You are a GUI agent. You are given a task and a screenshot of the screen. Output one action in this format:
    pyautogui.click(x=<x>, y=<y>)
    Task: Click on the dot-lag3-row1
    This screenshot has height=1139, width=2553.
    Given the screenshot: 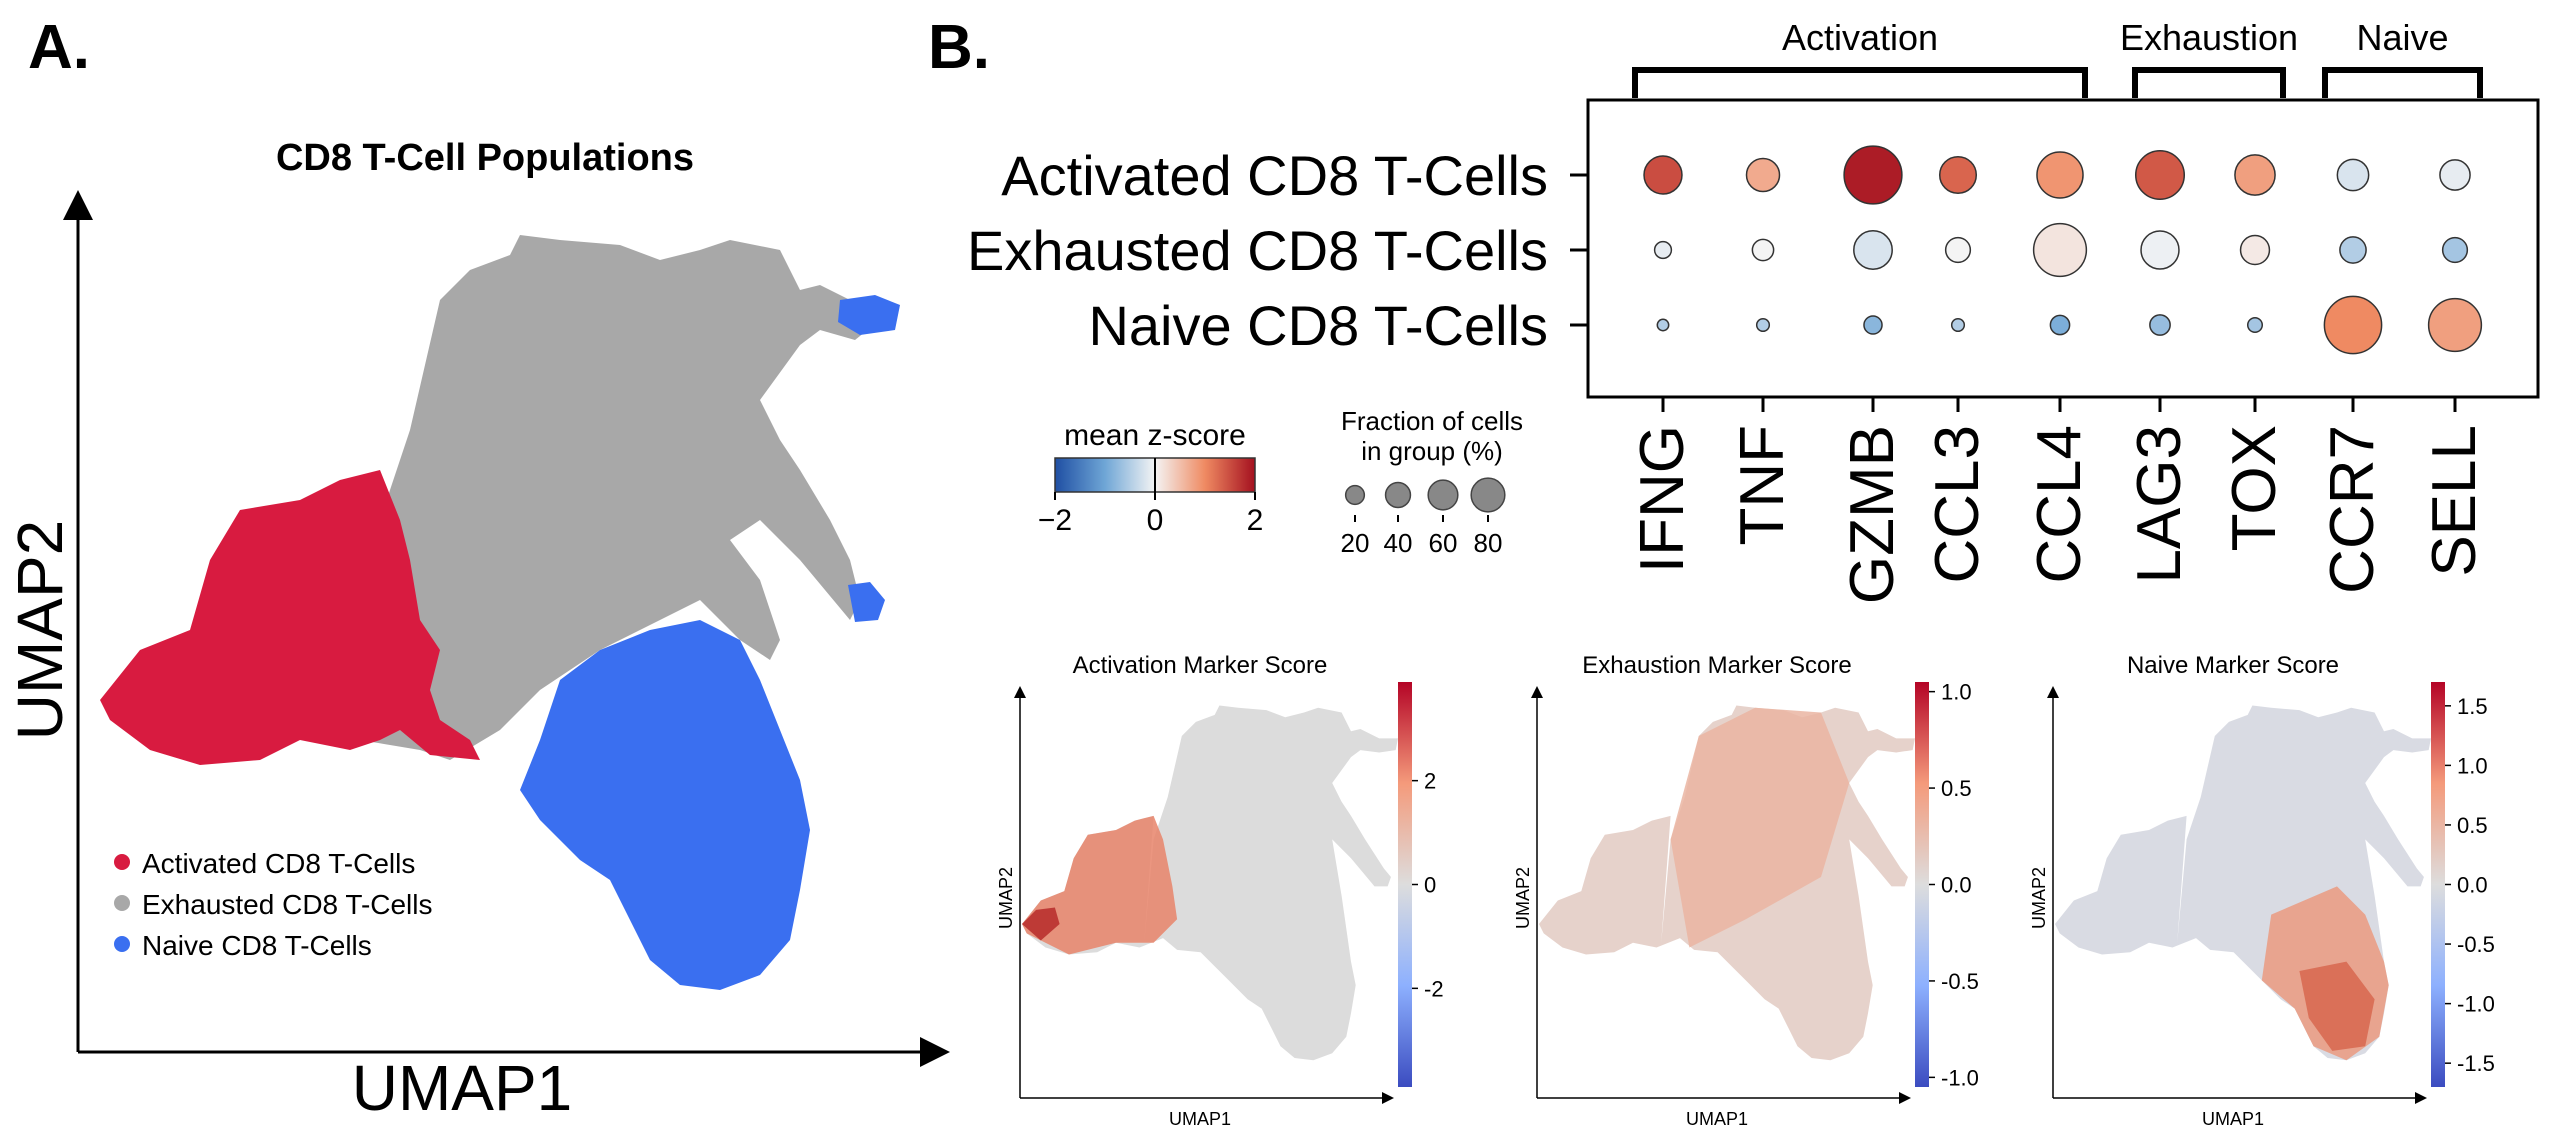 What is the action you would take?
    pyautogui.click(x=2160, y=250)
    